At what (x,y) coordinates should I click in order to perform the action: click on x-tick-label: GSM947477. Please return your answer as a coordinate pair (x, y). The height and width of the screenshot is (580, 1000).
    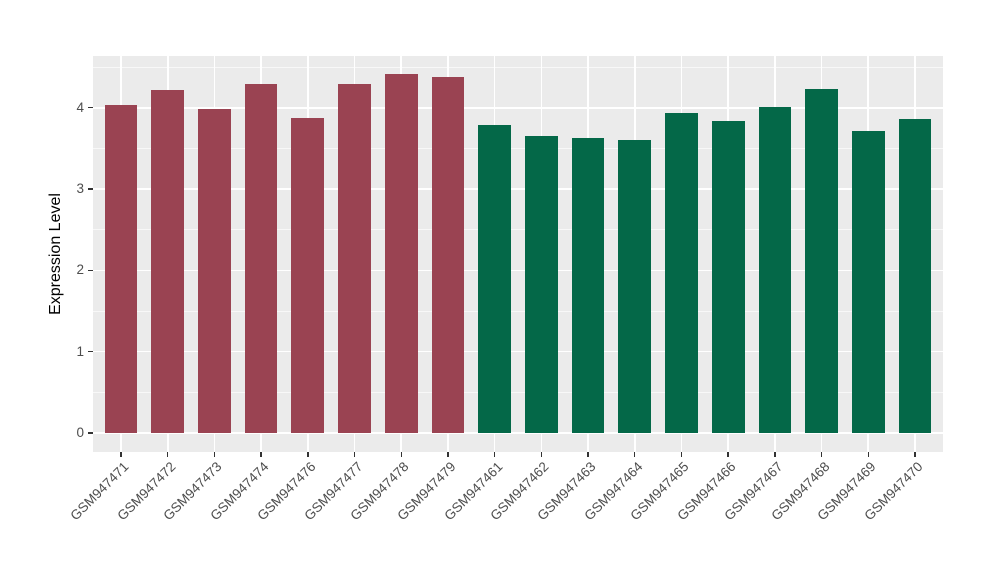
    Looking at the image, I should click on (333, 491).